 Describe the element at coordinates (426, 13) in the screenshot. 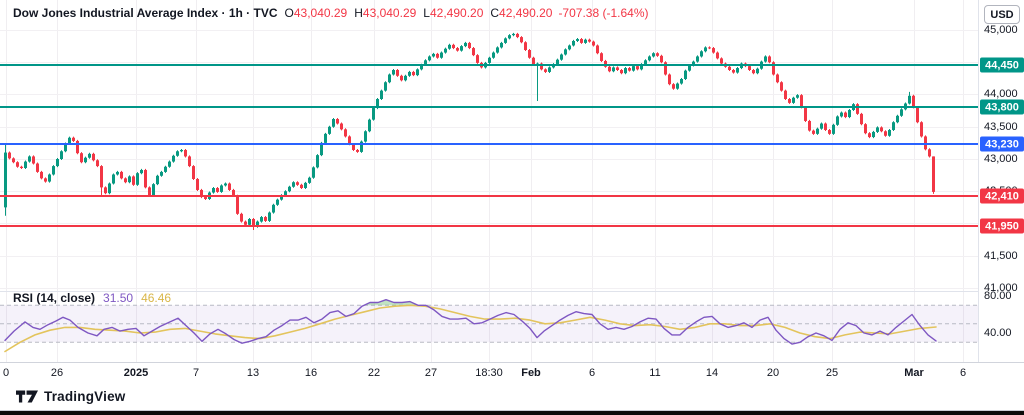

I see `low-label: L` at that location.